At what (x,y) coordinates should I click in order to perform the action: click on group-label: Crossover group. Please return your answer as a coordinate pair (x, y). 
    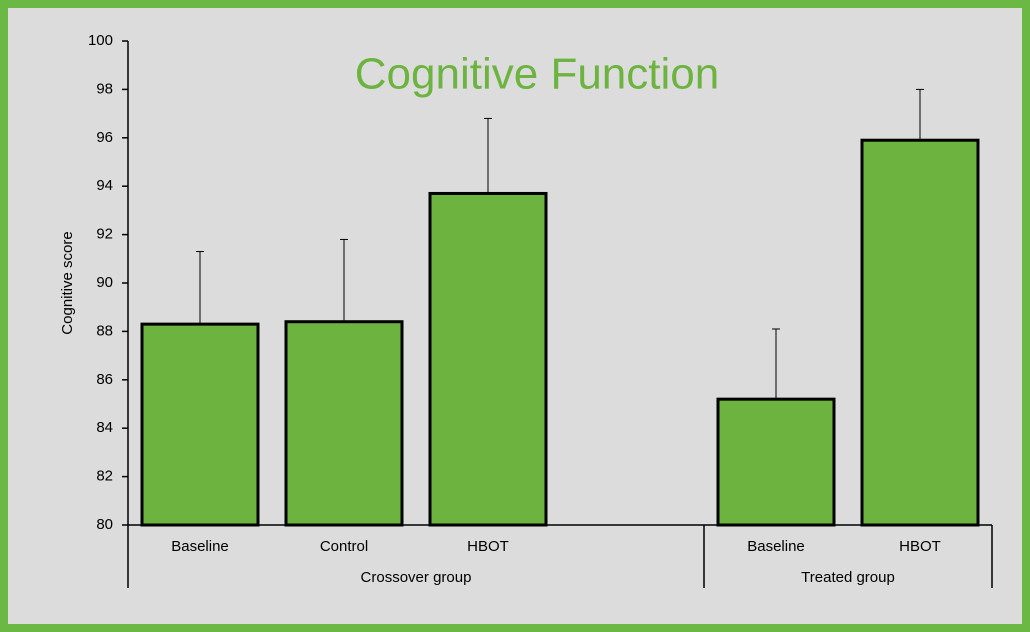
    Looking at the image, I should click on (416, 577).